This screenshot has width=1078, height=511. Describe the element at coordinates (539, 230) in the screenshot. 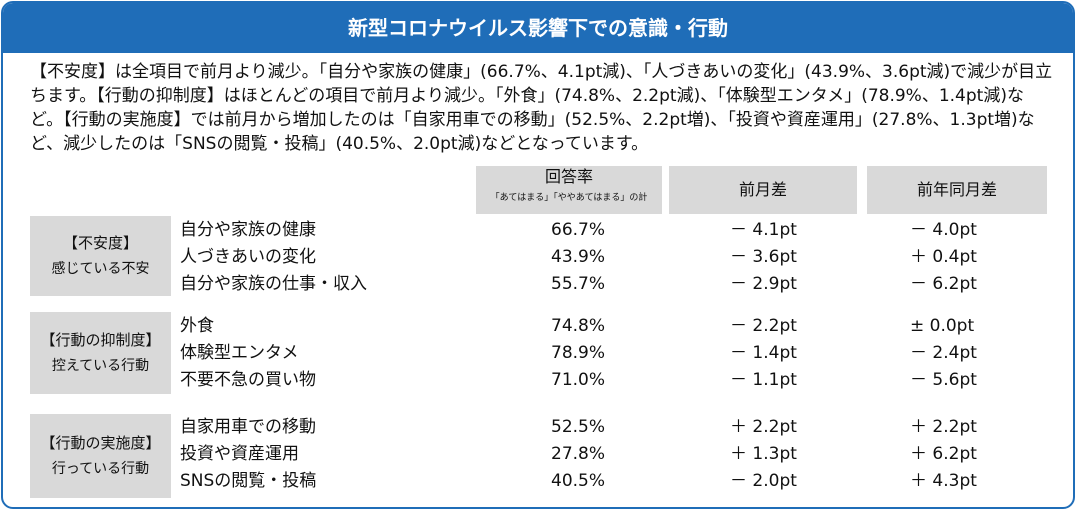

I see `table-row: 自分や家族の健康 66.7% － 4.1pt － 4.0pt` at that location.